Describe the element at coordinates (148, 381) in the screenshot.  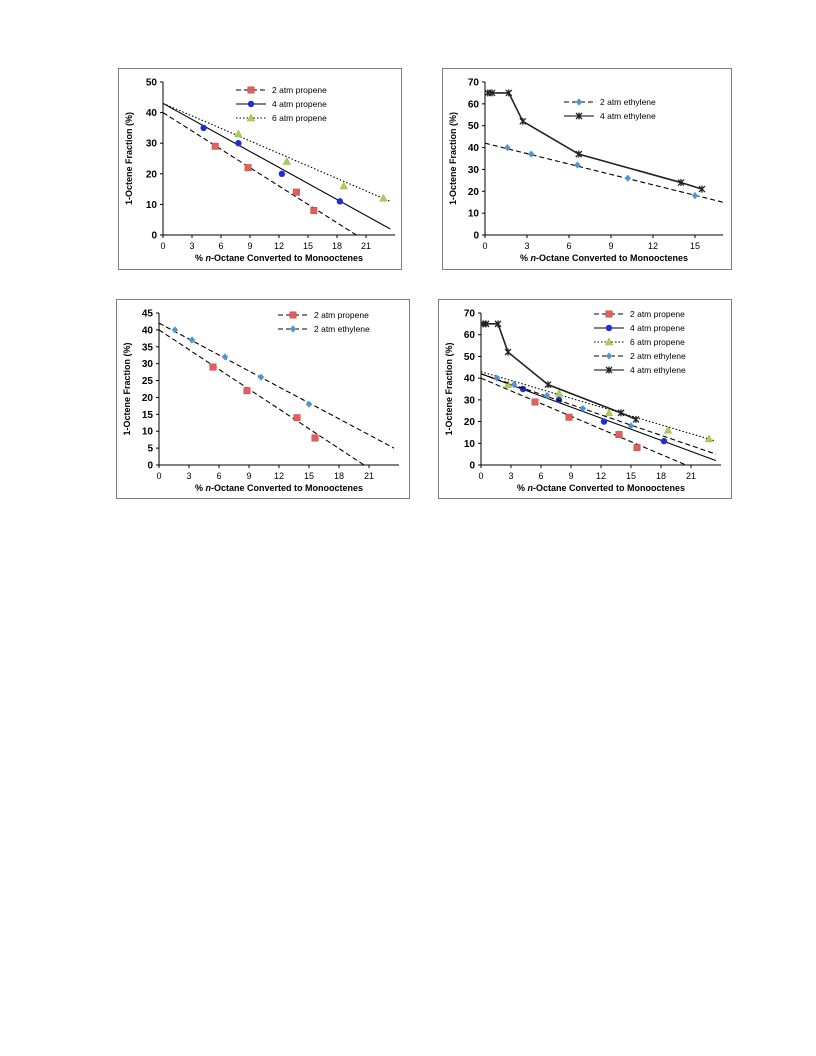
I see `y-tick-label: 25` at that location.